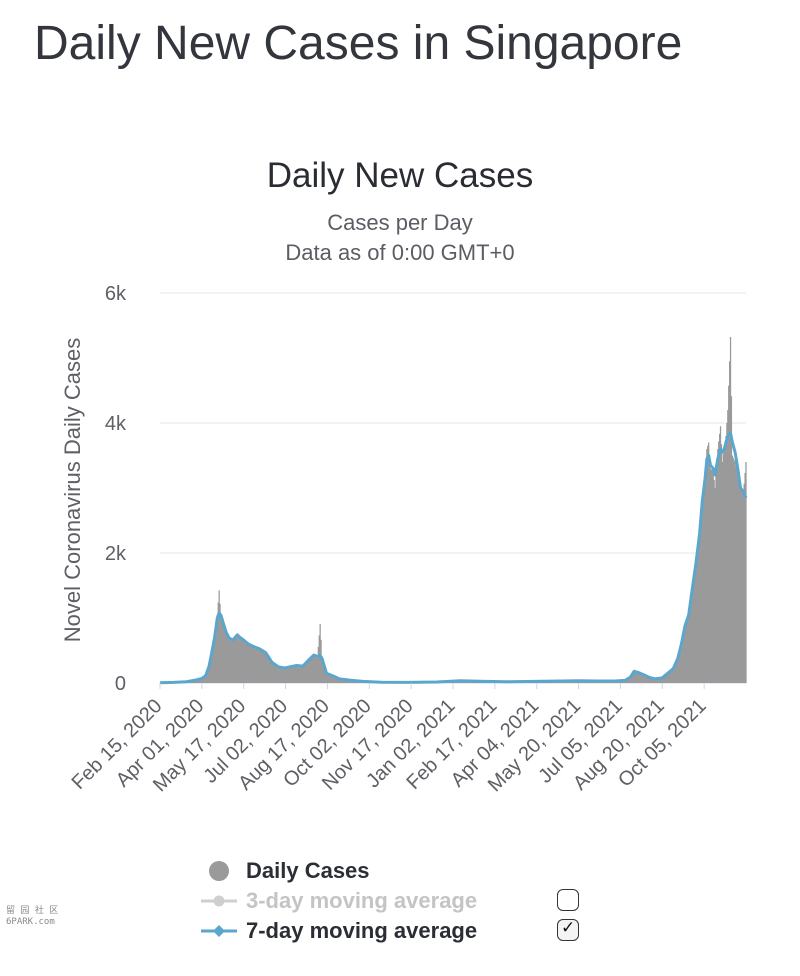  What do you see at coordinates (410, 901) in the screenshot?
I see `legend-item-3-day-average: 3-day moving average` at bounding box center [410, 901].